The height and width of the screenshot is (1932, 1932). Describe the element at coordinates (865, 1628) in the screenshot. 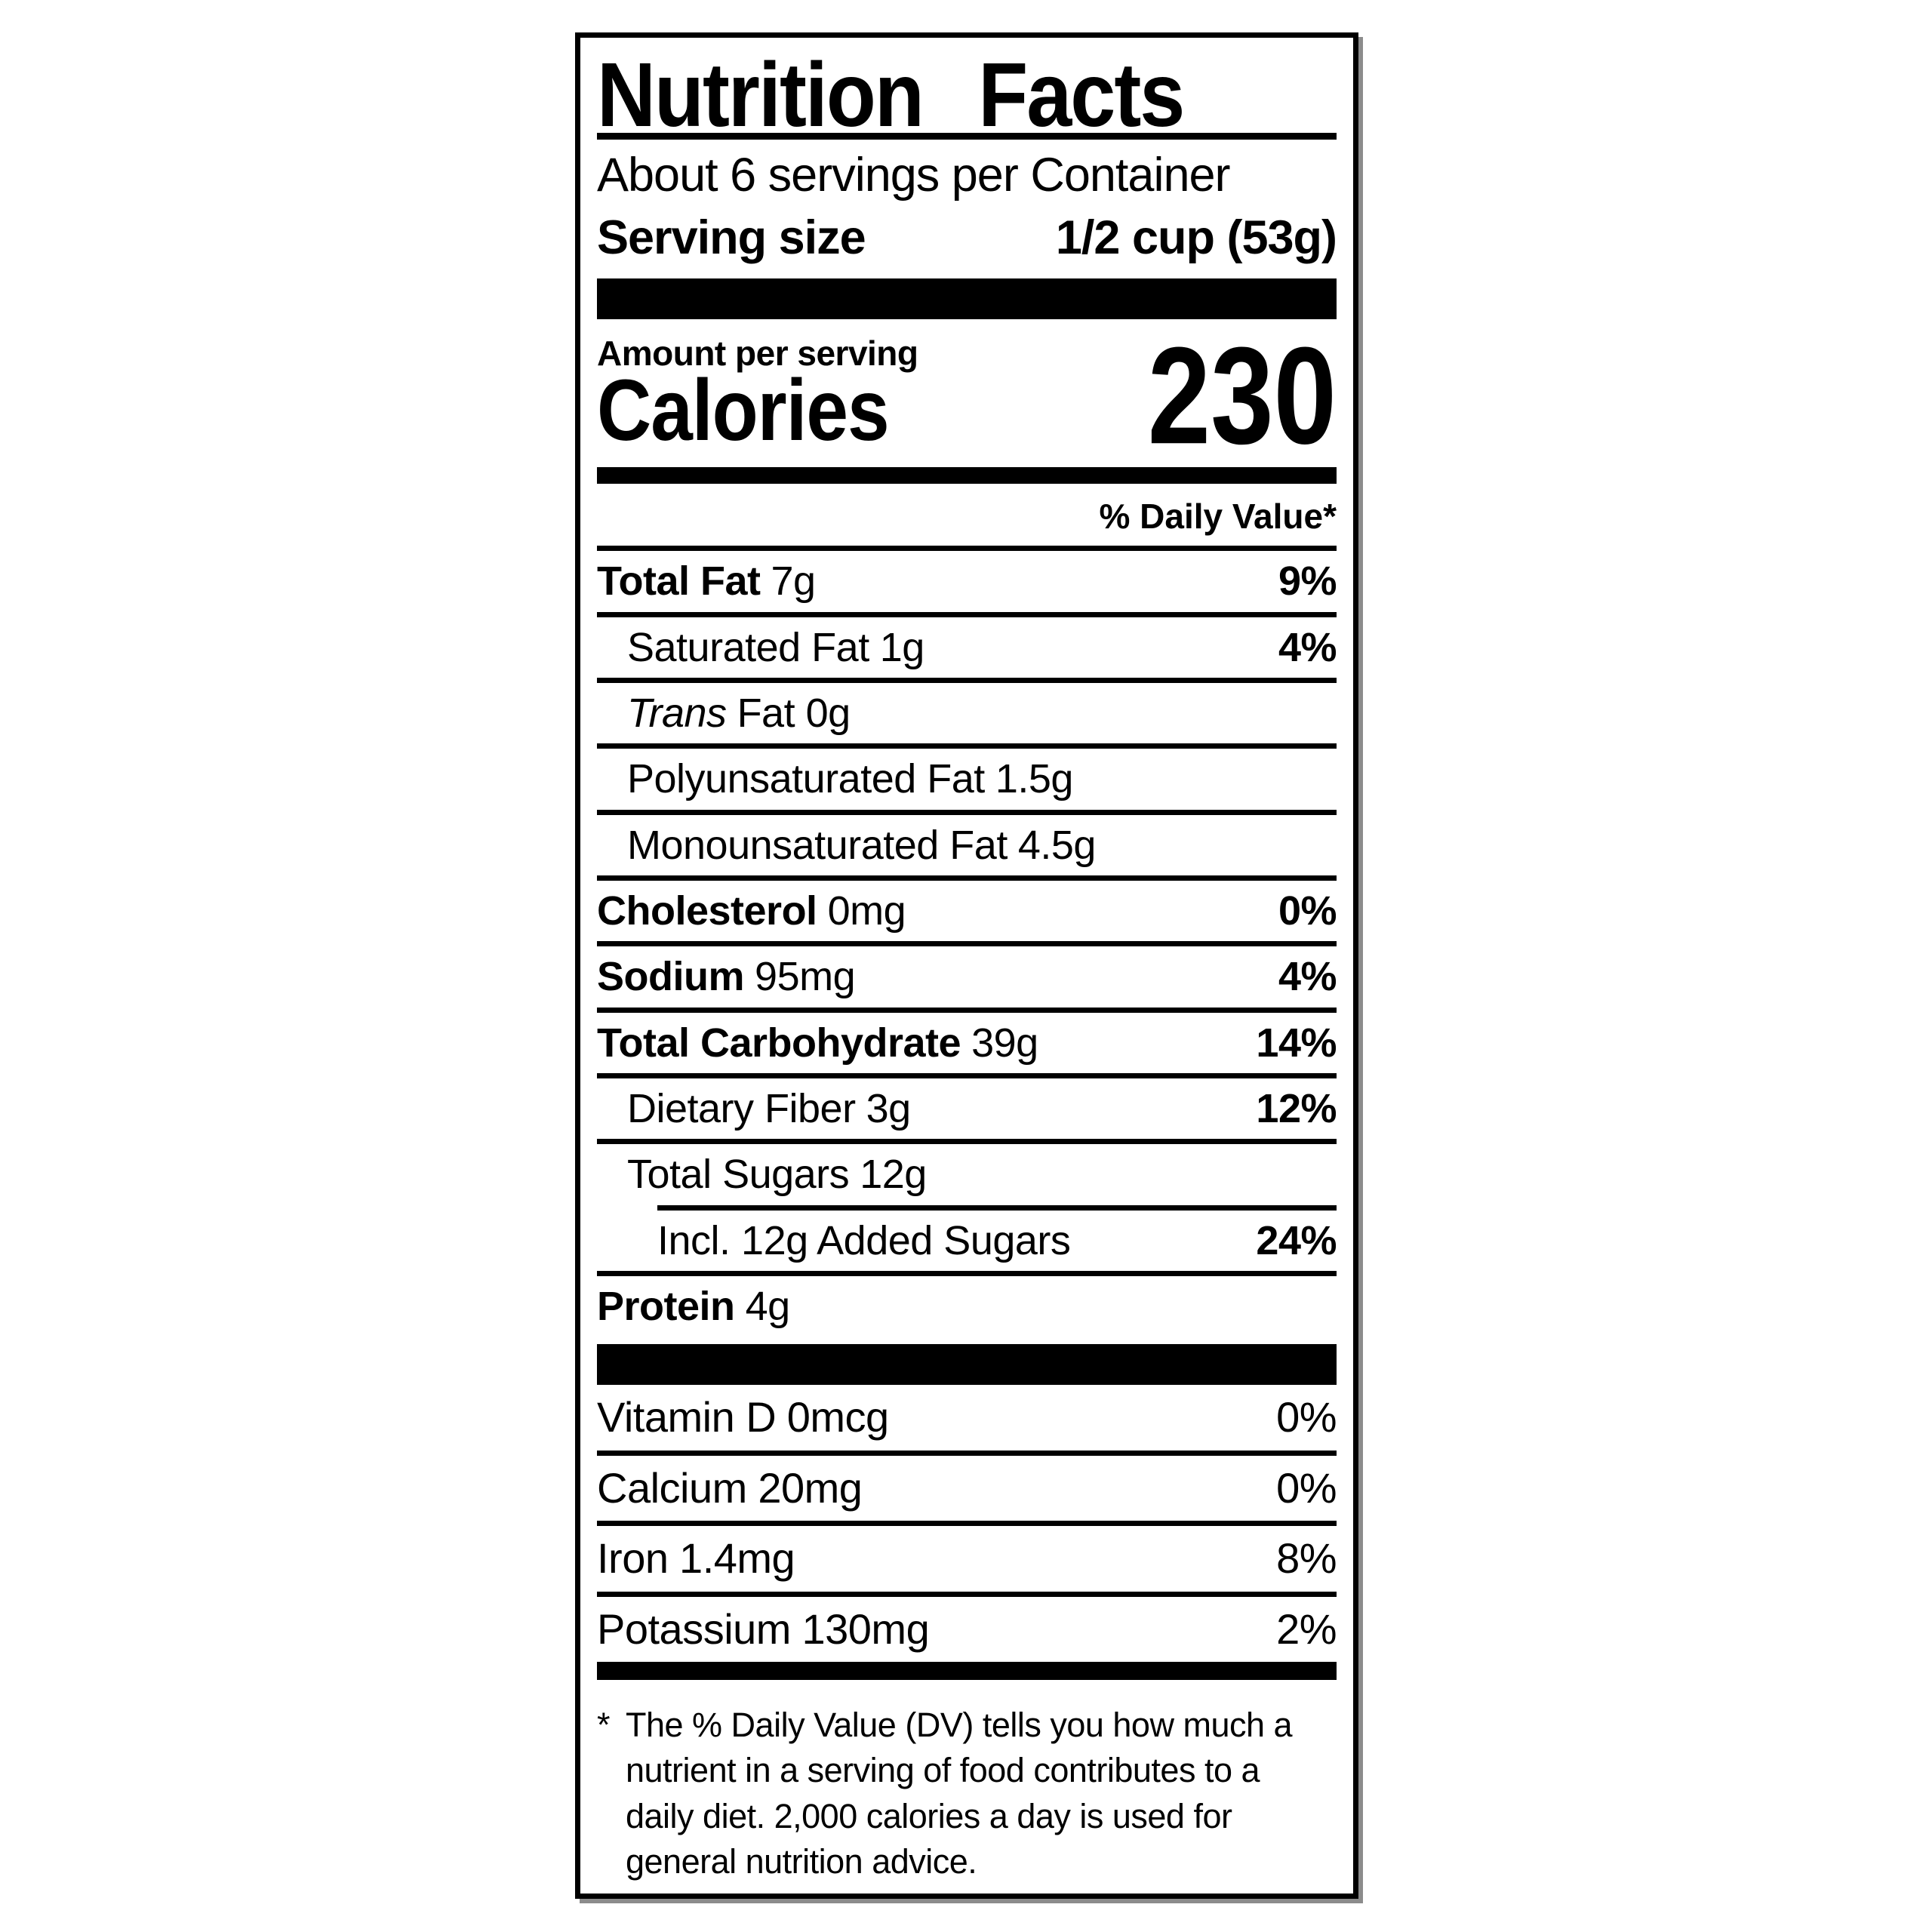

I see `nutrient-amount: 130mg` at that location.